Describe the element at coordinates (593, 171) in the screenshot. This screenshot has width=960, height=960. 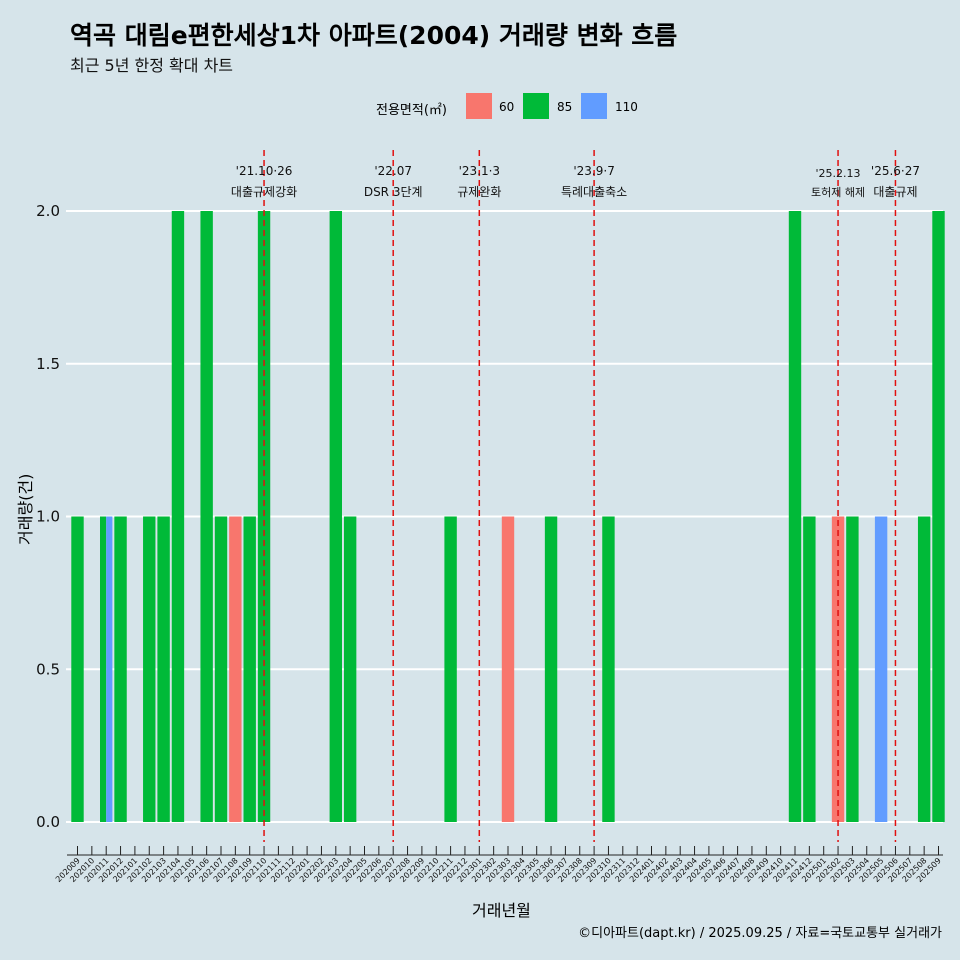
I see `annotation-date-202309: '23.9·7` at that location.